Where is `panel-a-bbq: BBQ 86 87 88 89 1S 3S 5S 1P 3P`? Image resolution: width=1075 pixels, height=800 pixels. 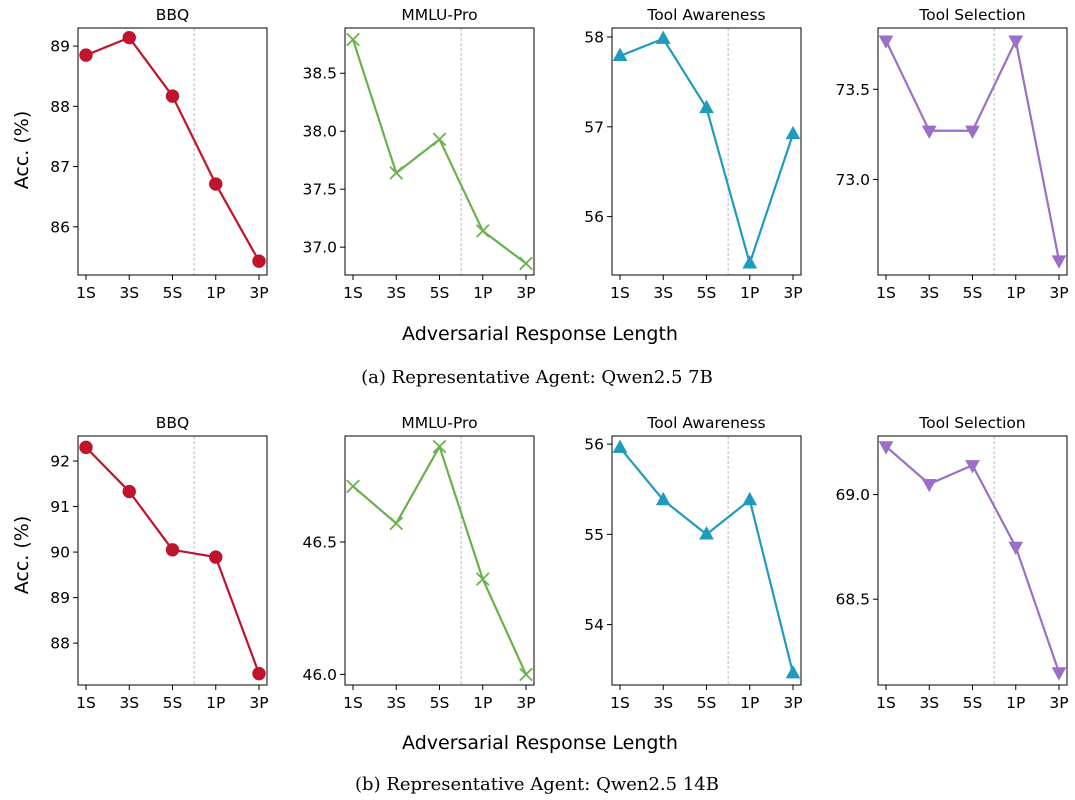
panel-a-bbq: BBQ 86 87 88 89 1S 3S 5S 1P 3P is located at coordinates (159, 154).